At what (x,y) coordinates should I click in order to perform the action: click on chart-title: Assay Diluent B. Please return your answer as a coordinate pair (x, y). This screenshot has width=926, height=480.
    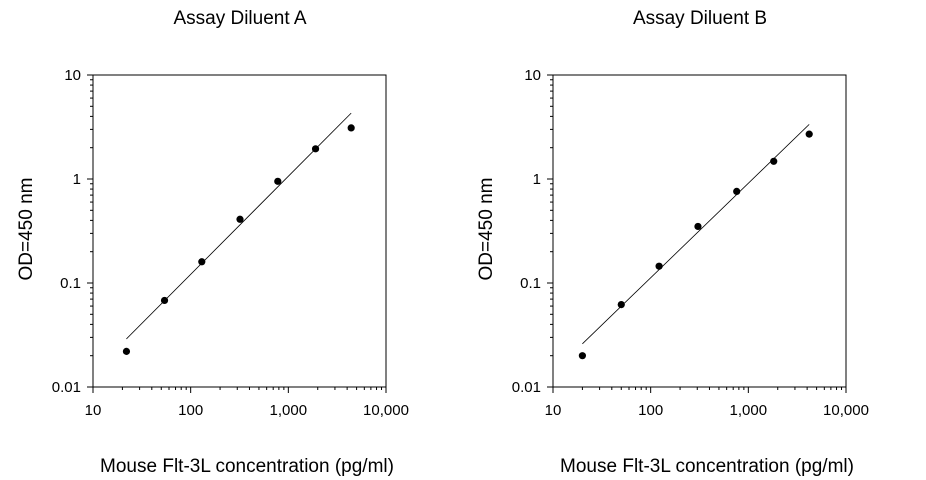
    Looking at the image, I should click on (700, 18).